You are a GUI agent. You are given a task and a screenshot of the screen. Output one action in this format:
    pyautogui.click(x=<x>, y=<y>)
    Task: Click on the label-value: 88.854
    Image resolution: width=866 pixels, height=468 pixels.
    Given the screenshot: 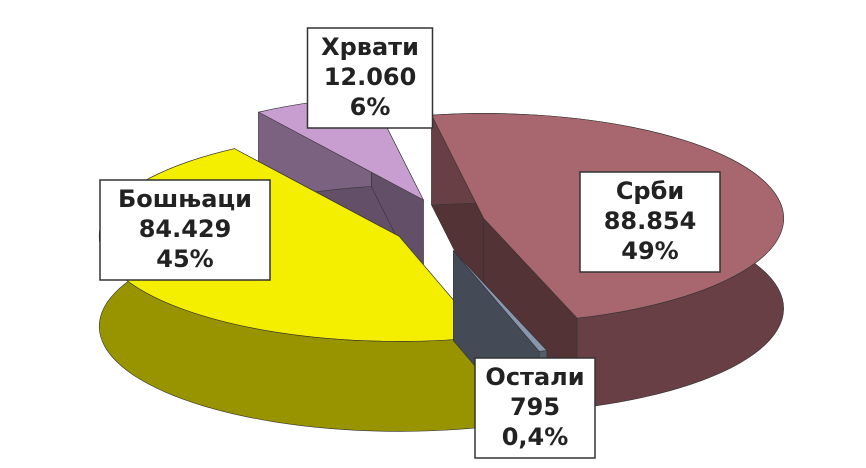 What is the action you would take?
    pyautogui.click(x=650, y=221)
    